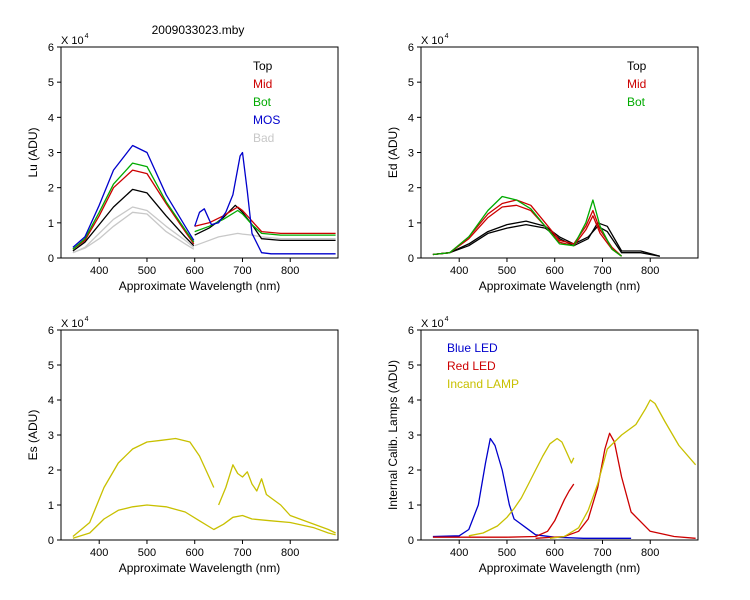 Image resolution: width=750 pixels, height=600 pixels. I want to click on y-axis-label: Internal Calib. Lamps (ADU), so click(393, 435).